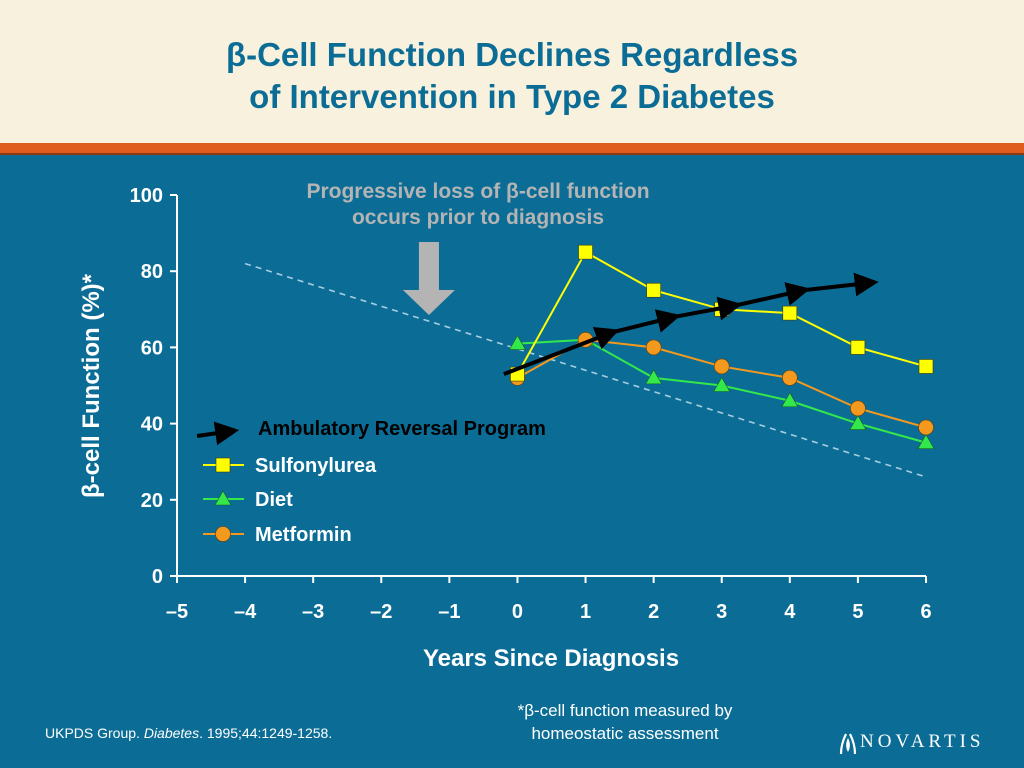 The height and width of the screenshot is (768, 1024). Describe the element at coordinates (303, 535) in the screenshot. I see `legend-label: Metformin` at that location.